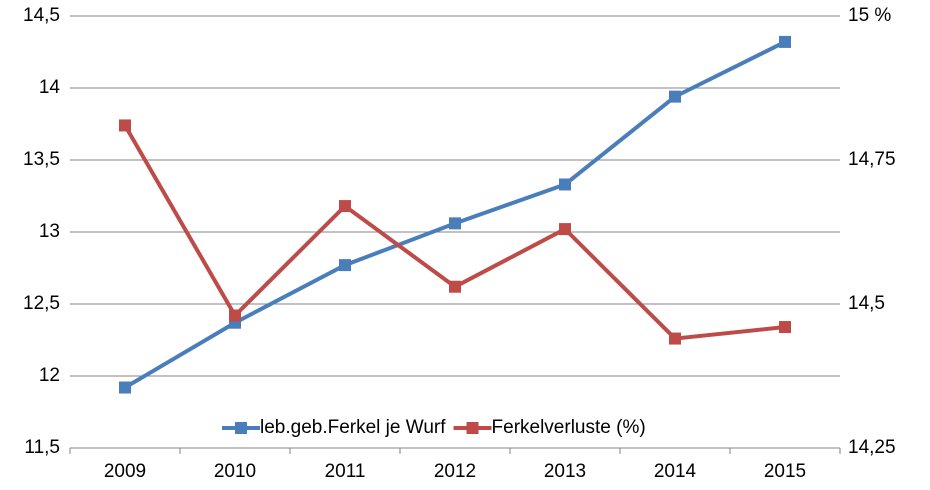 This screenshot has width=930, height=490. I want to click on x-tick-label: 2010, so click(235, 471).